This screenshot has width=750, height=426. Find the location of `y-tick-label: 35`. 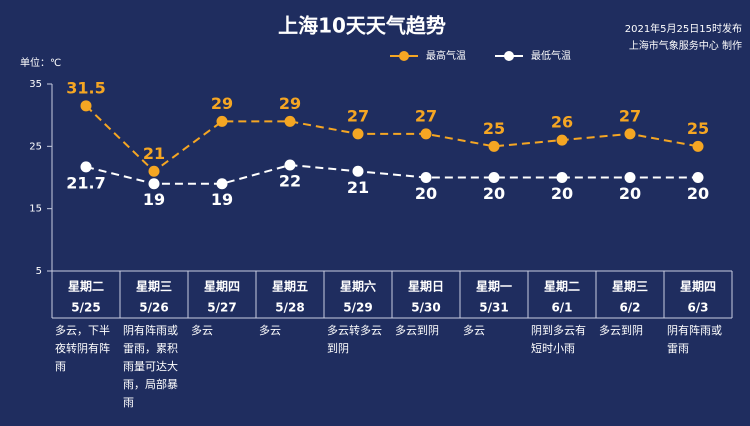

y-tick-label: 35 is located at coordinates (35, 84).